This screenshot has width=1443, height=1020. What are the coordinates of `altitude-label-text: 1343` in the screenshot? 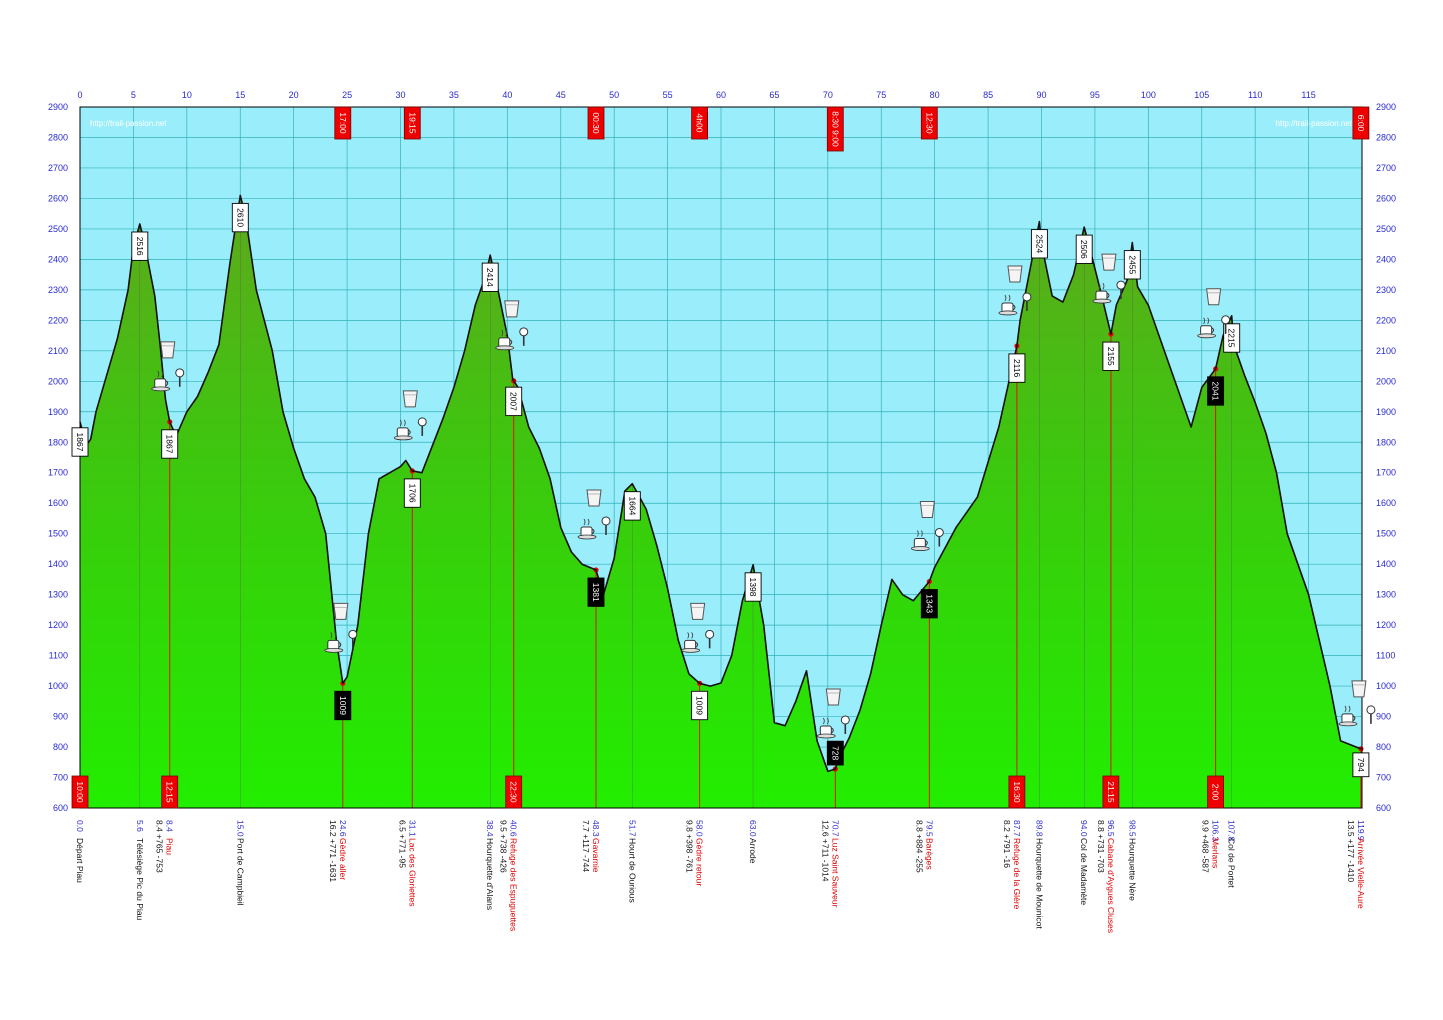 It's located at (929, 603).